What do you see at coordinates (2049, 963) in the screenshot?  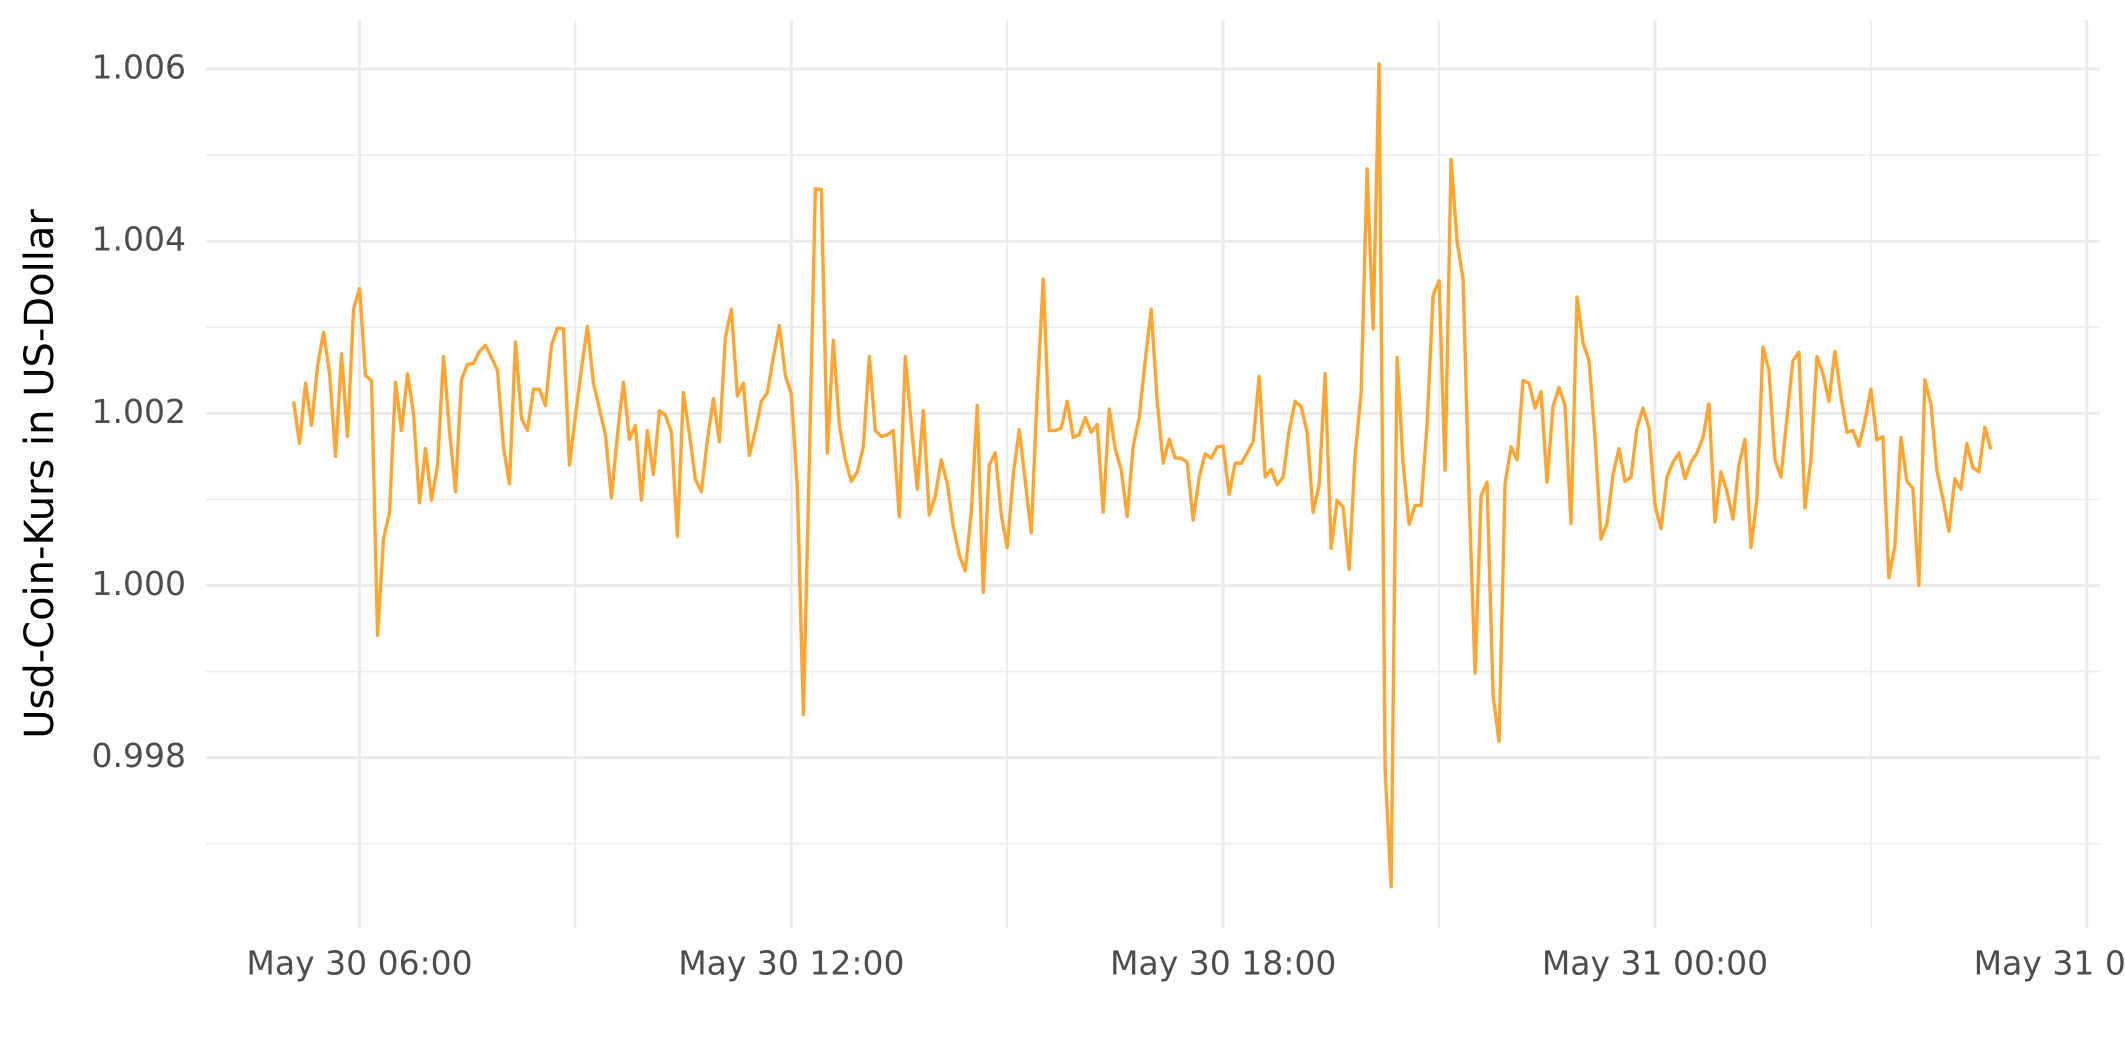 I see `x-tick-label: May 31 06:00` at bounding box center [2049, 963].